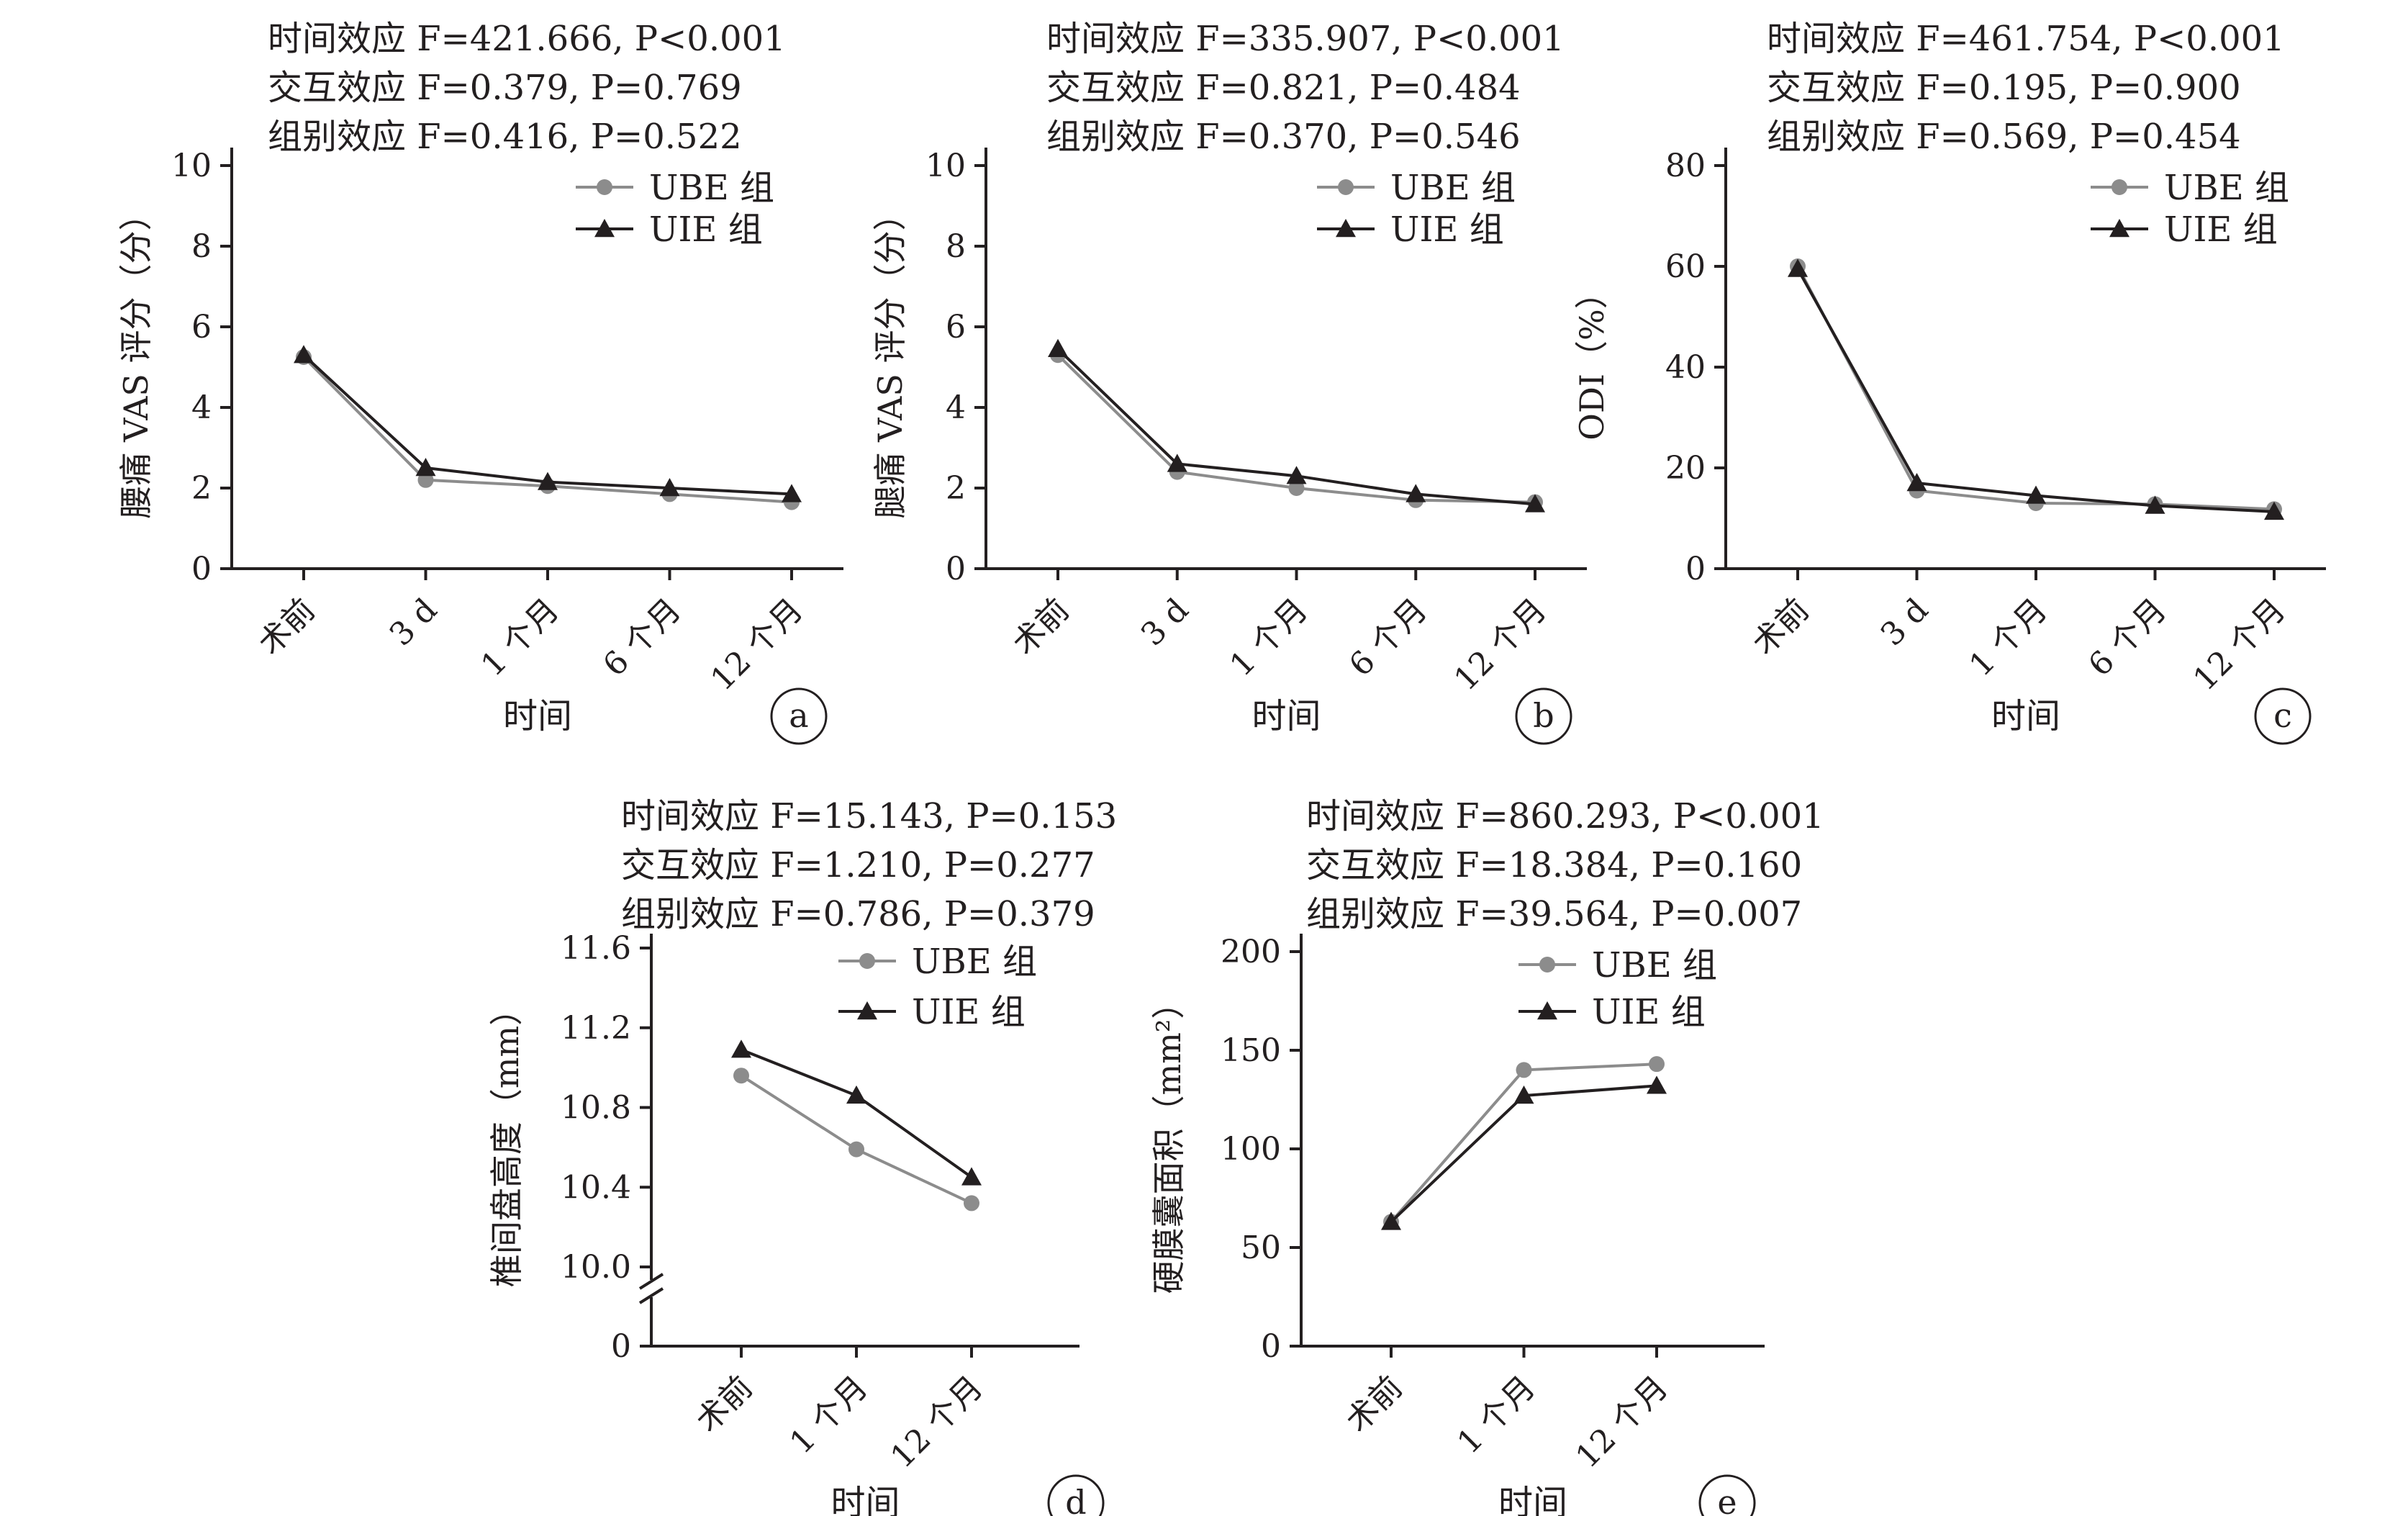 The image size is (2408, 1516). I want to click on panel-badge-label: c, so click(2282, 715).